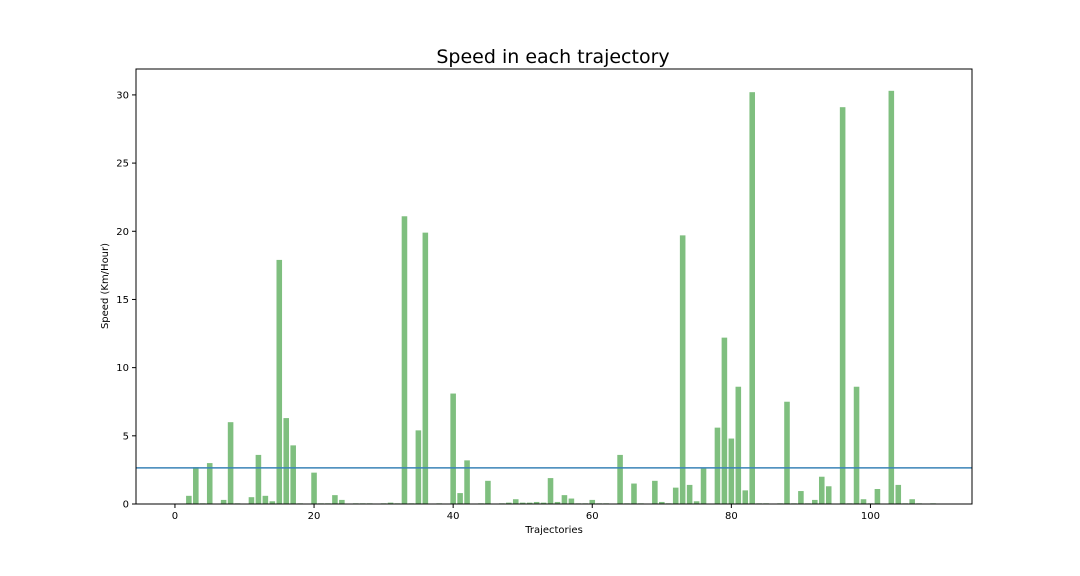 The width and height of the screenshot is (1080, 576). Describe the element at coordinates (553, 530) in the screenshot. I see `x-axis-label: Trajectories` at that location.